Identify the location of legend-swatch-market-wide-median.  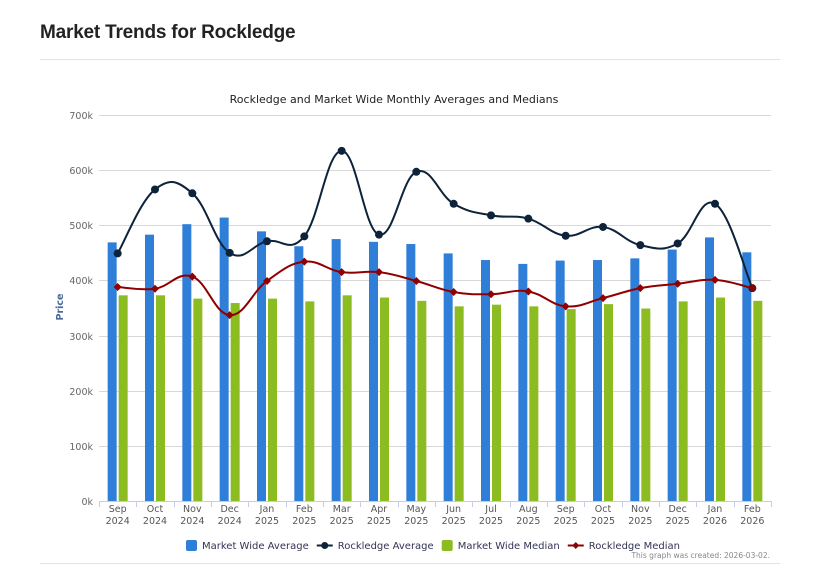
(447, 545).